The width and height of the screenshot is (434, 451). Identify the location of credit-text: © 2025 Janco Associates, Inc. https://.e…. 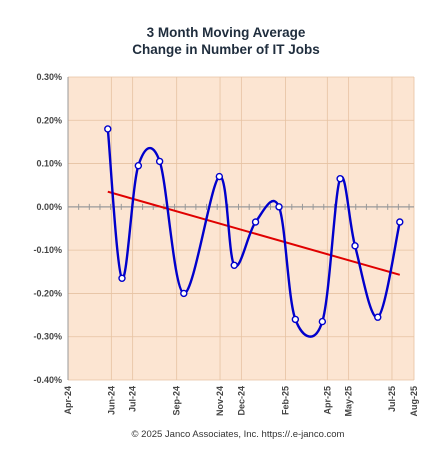
(238, 434).